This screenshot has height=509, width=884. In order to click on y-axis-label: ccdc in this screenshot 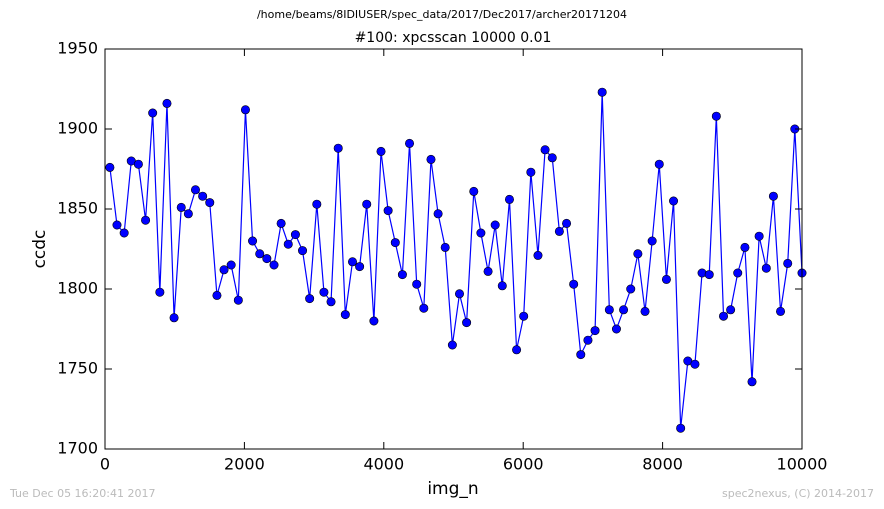, I will do `click(40, 249)`.